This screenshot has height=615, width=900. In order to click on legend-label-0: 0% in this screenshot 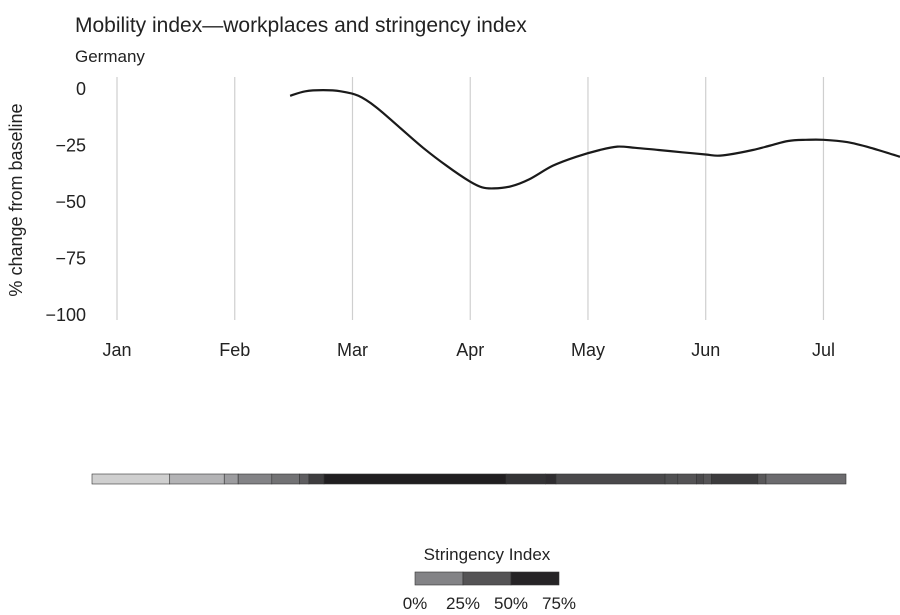, I will do `click(415, 603)`.